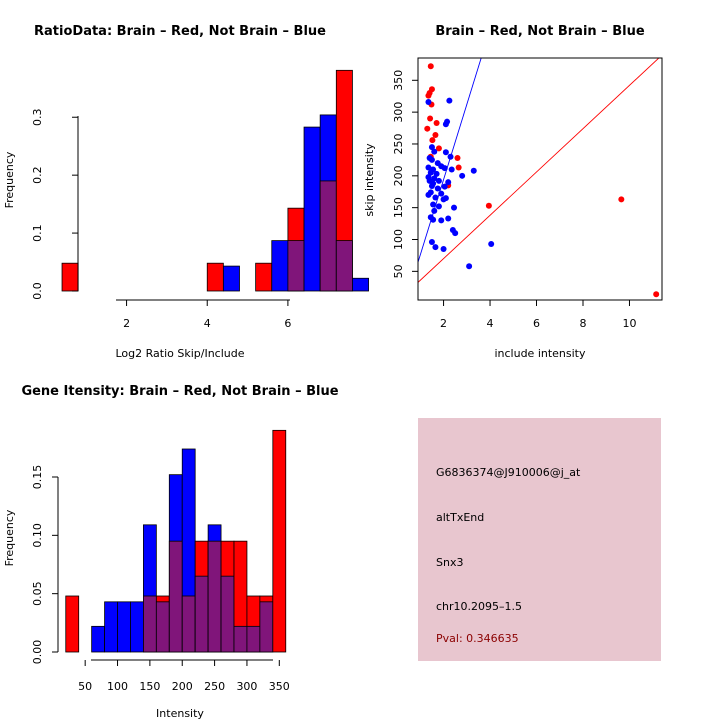  Describe the element at coordinates (582, 323) in the screenshot. I see `x-tick-label: 8` at that location.